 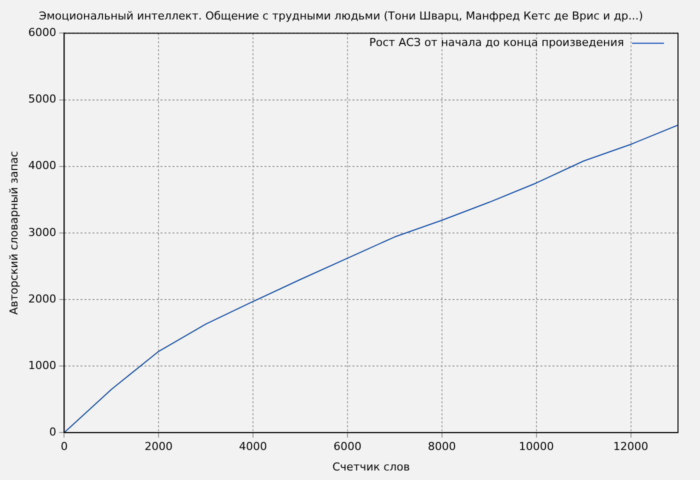 I want to click on x-tick-label: 12000, so click(x=630, y=447).